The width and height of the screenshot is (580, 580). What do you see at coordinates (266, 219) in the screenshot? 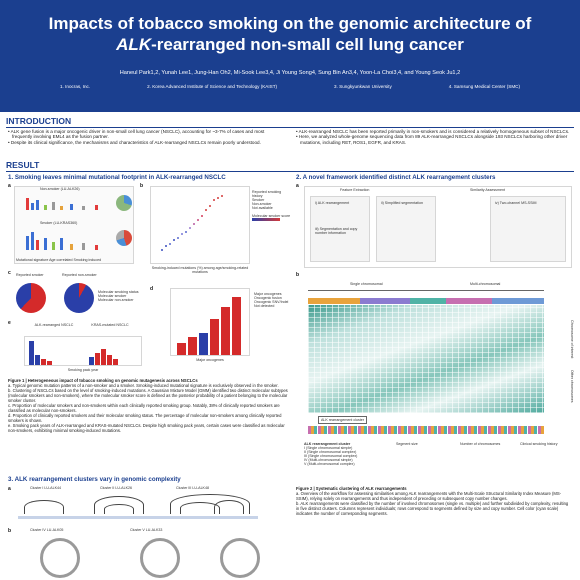
I see `legend-scale-bar` at bounding box center [266, 219].